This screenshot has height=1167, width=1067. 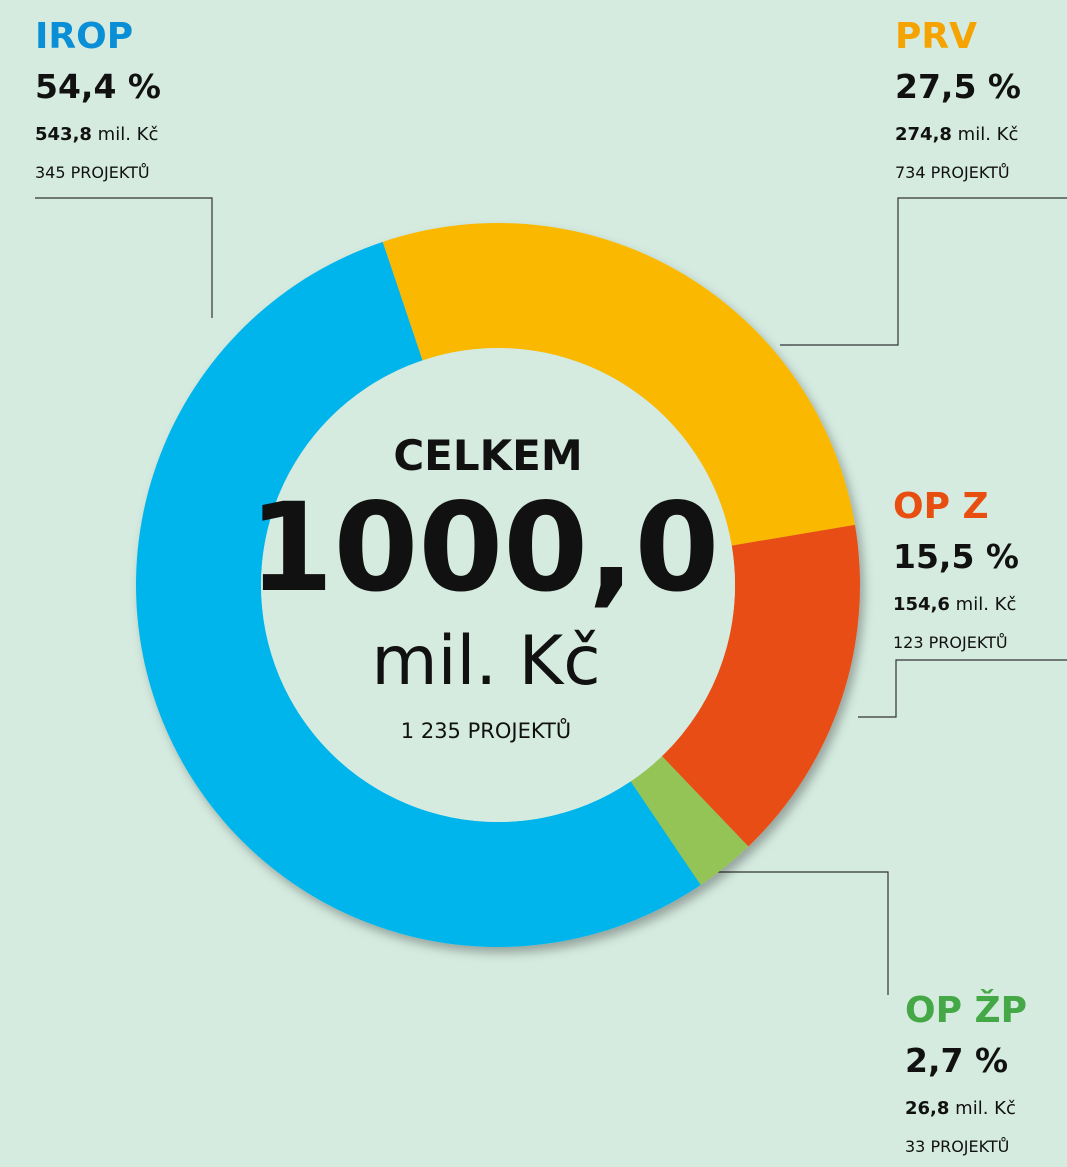 What do you see at coordinates (957, 1146) in the screenshot?
I see `project-label: 33 PROJEKTŮ` at bounding box center [957, 1146].